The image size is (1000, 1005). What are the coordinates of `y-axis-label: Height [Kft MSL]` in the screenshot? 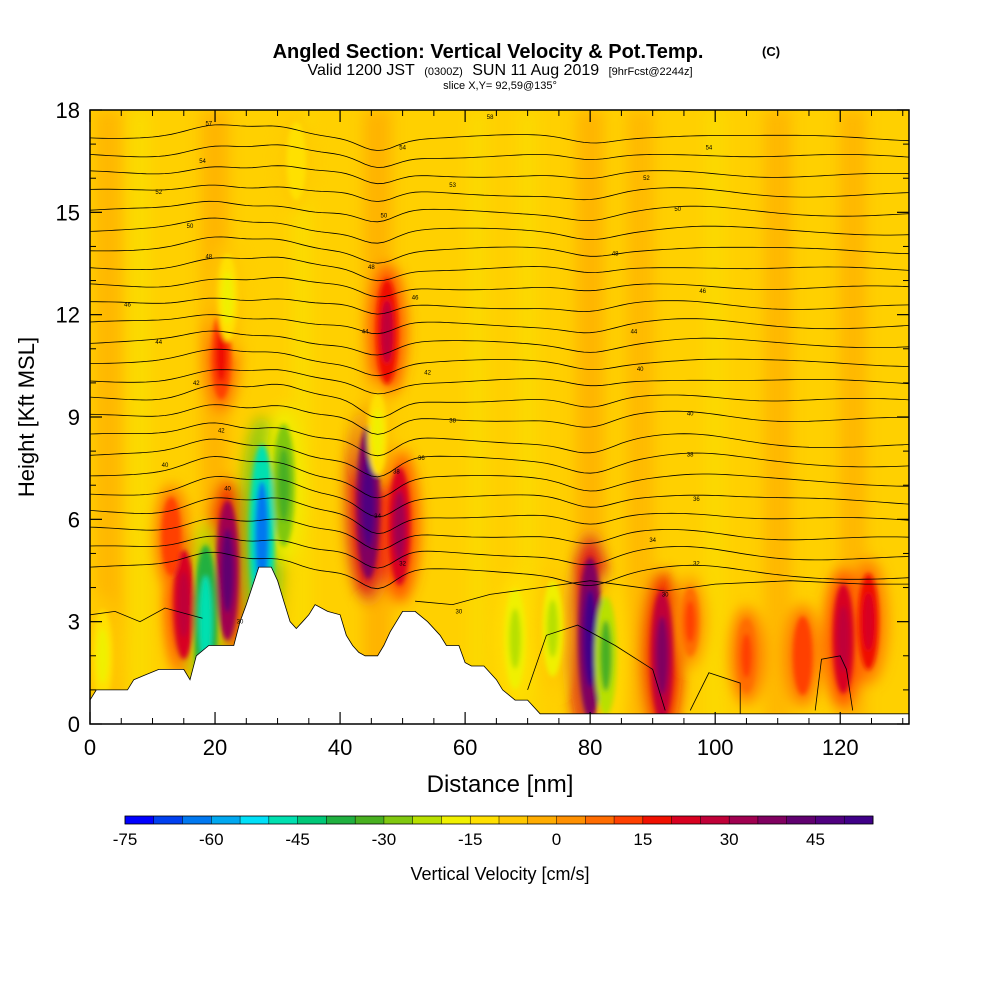 It's located at (26, 417).